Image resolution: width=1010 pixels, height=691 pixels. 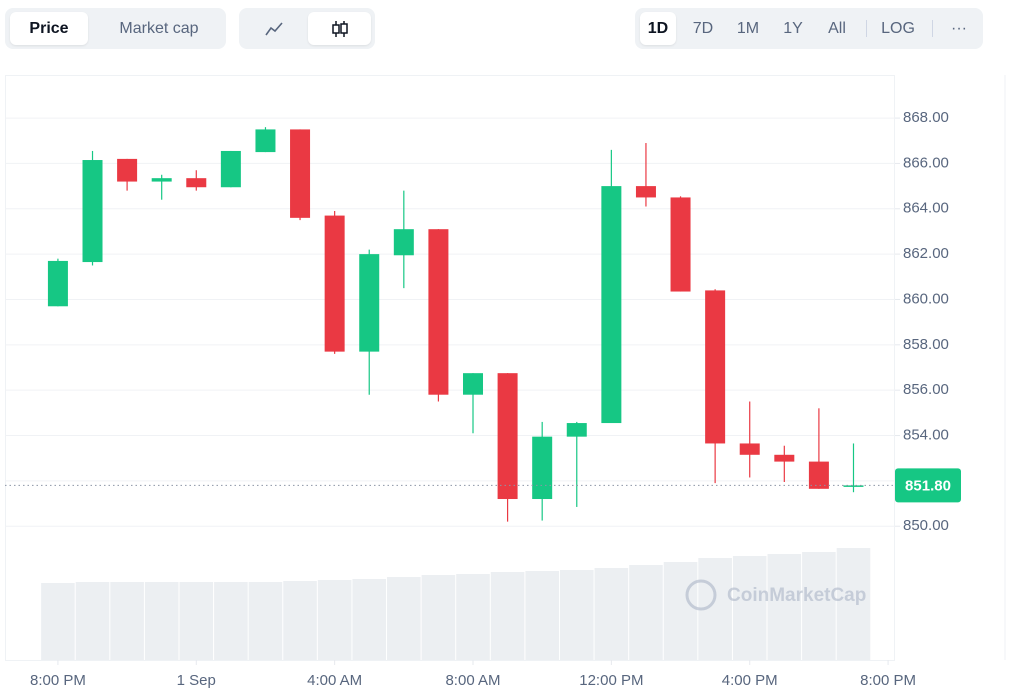 I want to click on line-chart-button, so click(x=274, y=28).